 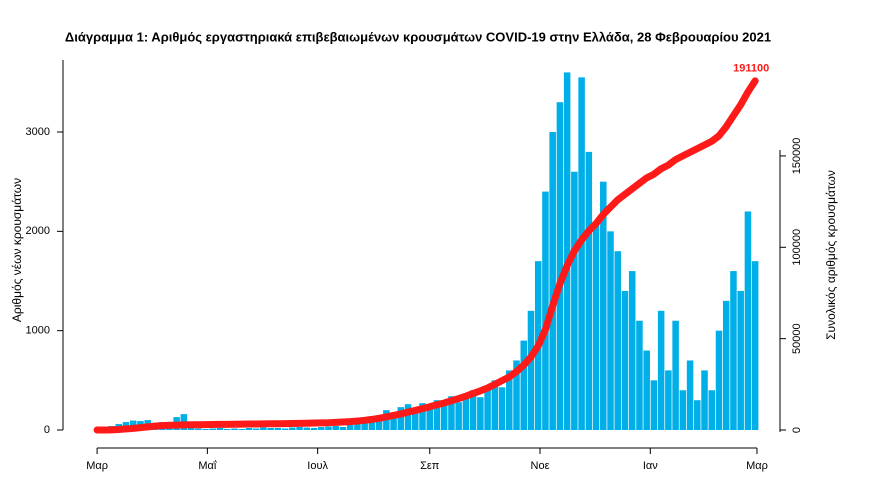 I want to click on y2-tick-label: 150000, so click(x=797, y=156).